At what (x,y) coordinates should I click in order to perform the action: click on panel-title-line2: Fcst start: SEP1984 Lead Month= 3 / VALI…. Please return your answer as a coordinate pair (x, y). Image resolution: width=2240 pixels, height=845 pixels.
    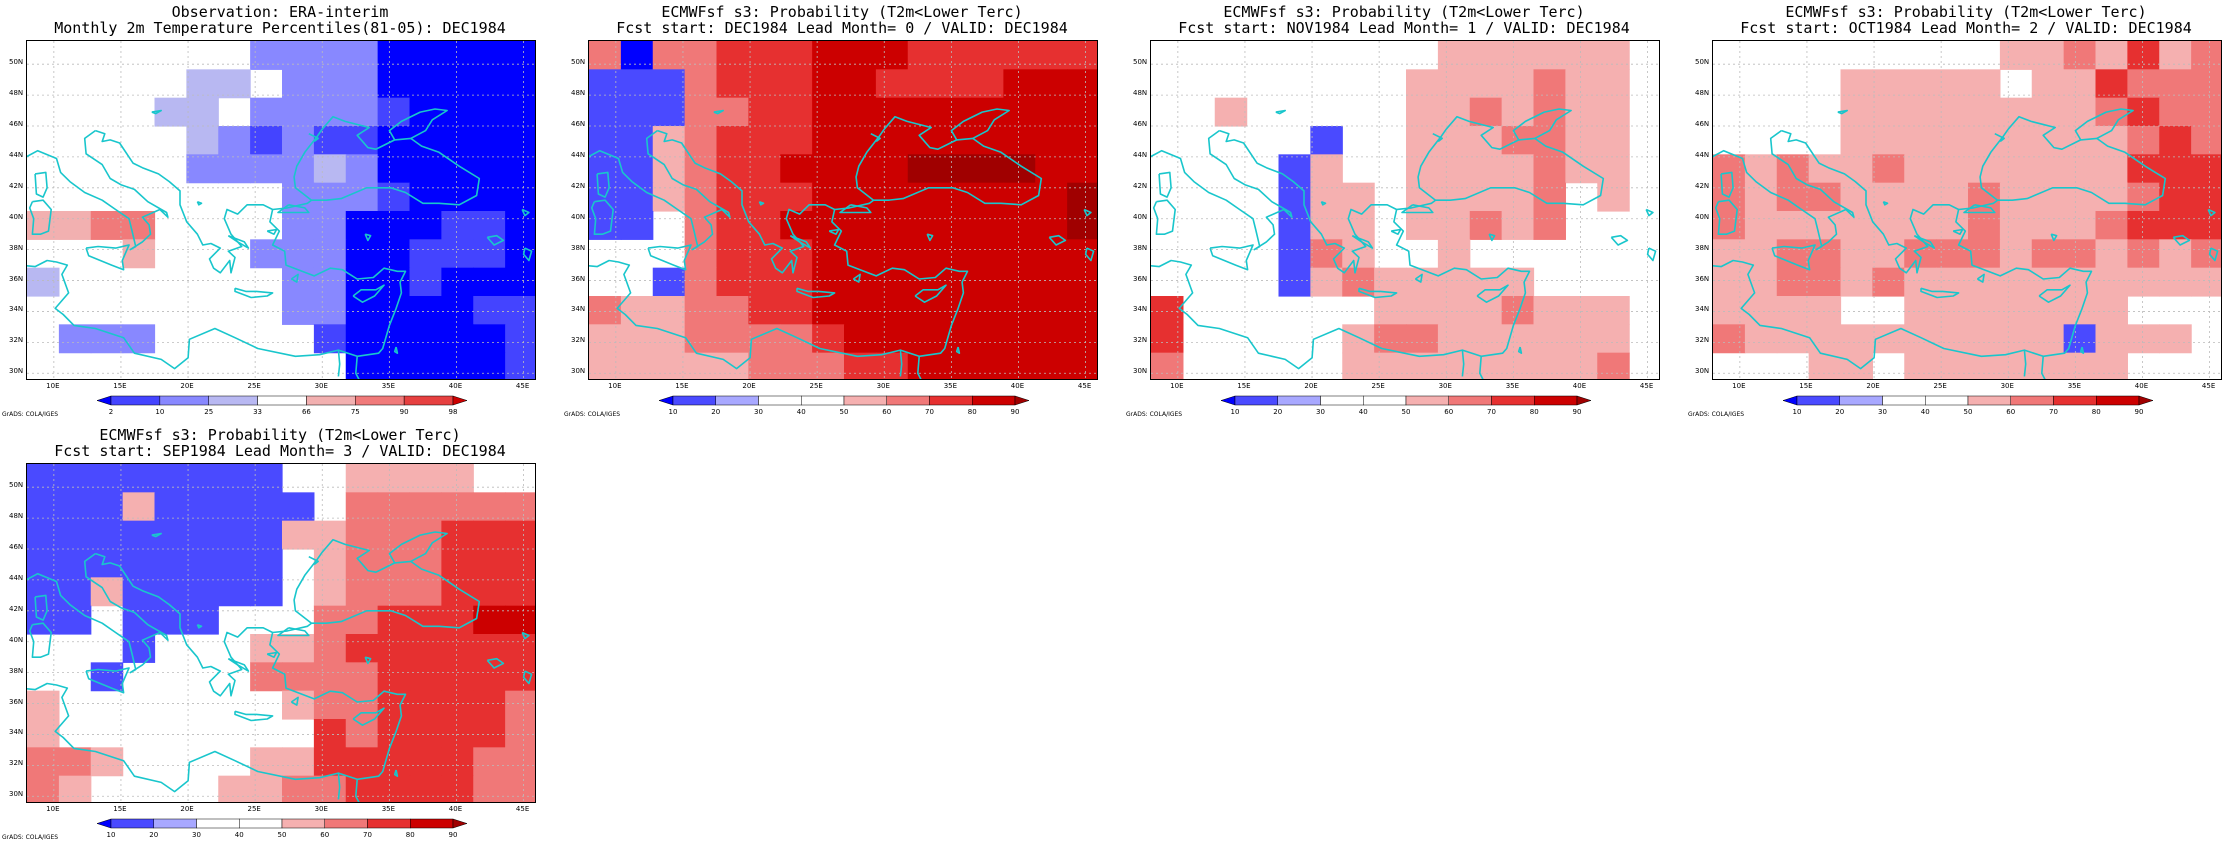
    Looking at the image, I should click on (280, 451).